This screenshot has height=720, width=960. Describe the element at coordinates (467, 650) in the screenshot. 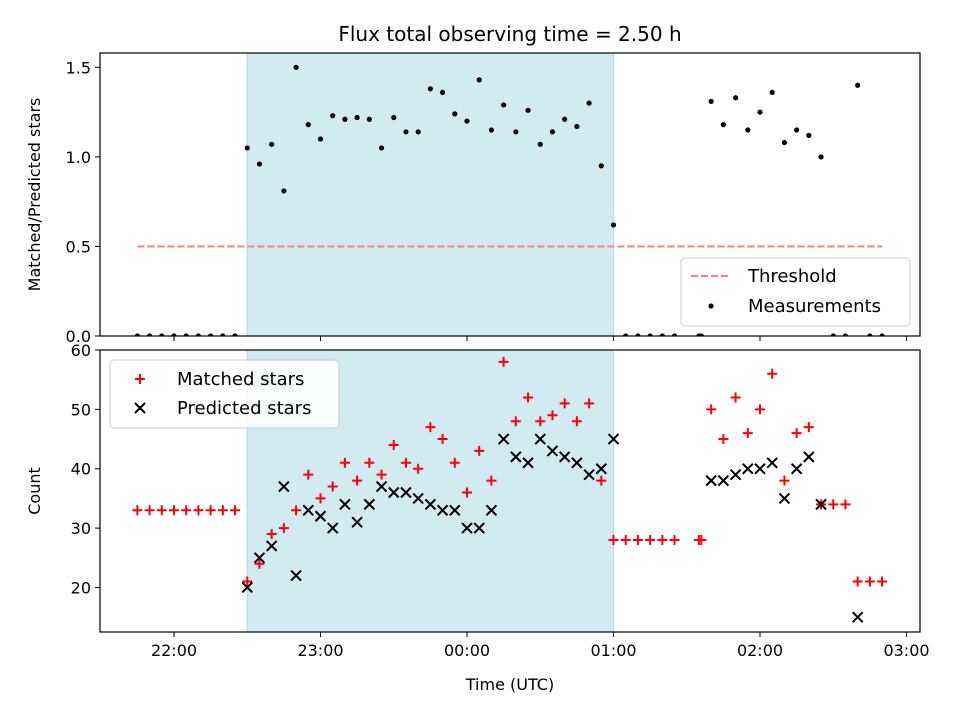

I see `x-tick-label: 00:00` at that location.